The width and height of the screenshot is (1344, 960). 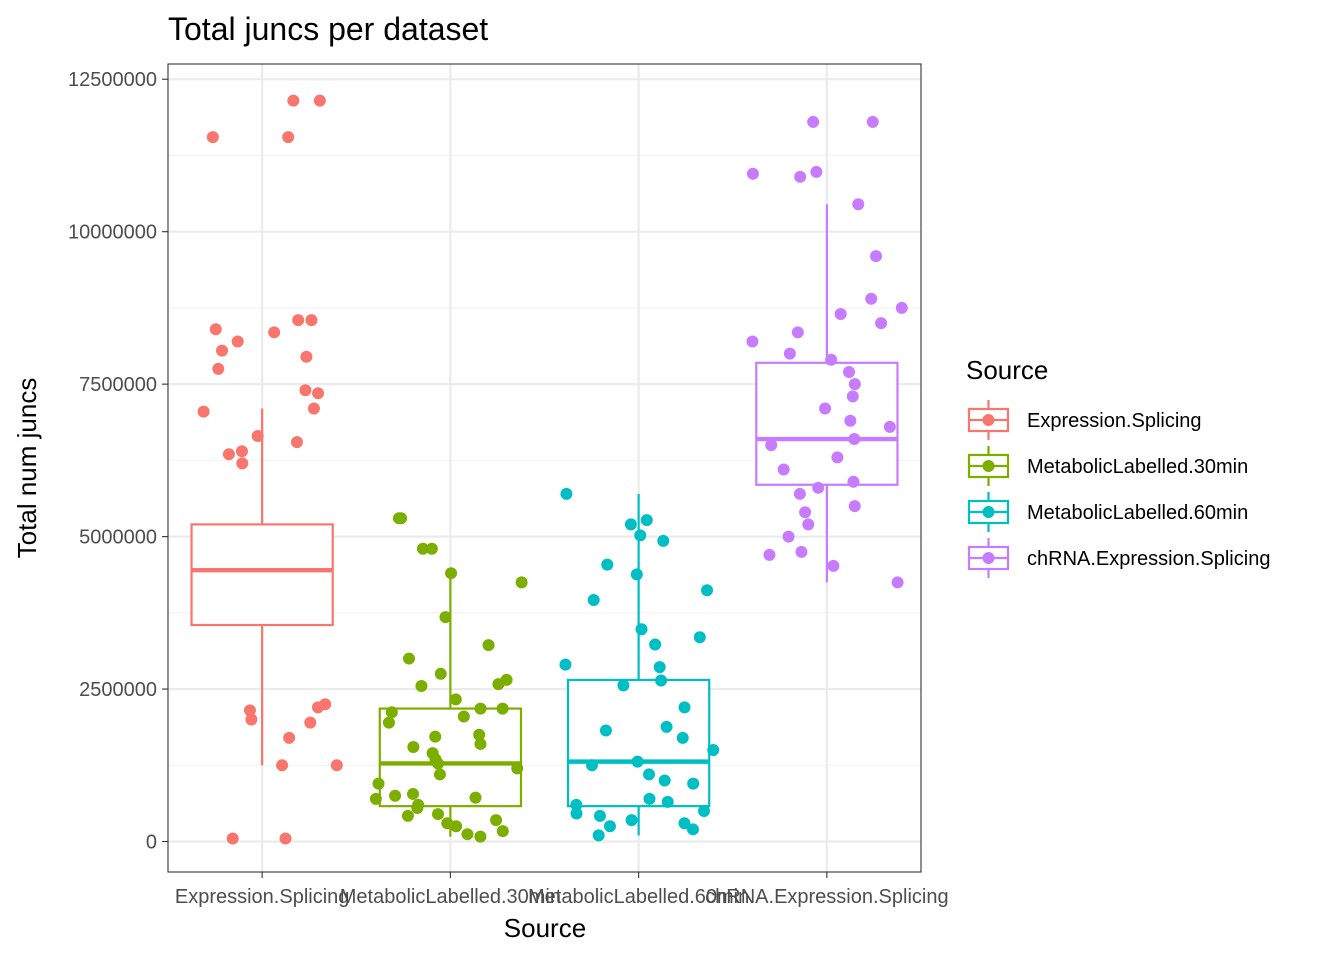 What do you see at coordinates (1114, 421) in the screenshot?
I see `legend-label: Expression.Splicing` at bounding box center [1114, 421].